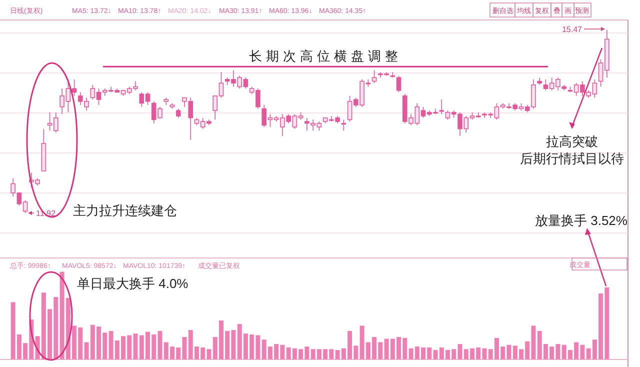  I want to click on annotation: 放量换手 3.52%, so click(581, 220).